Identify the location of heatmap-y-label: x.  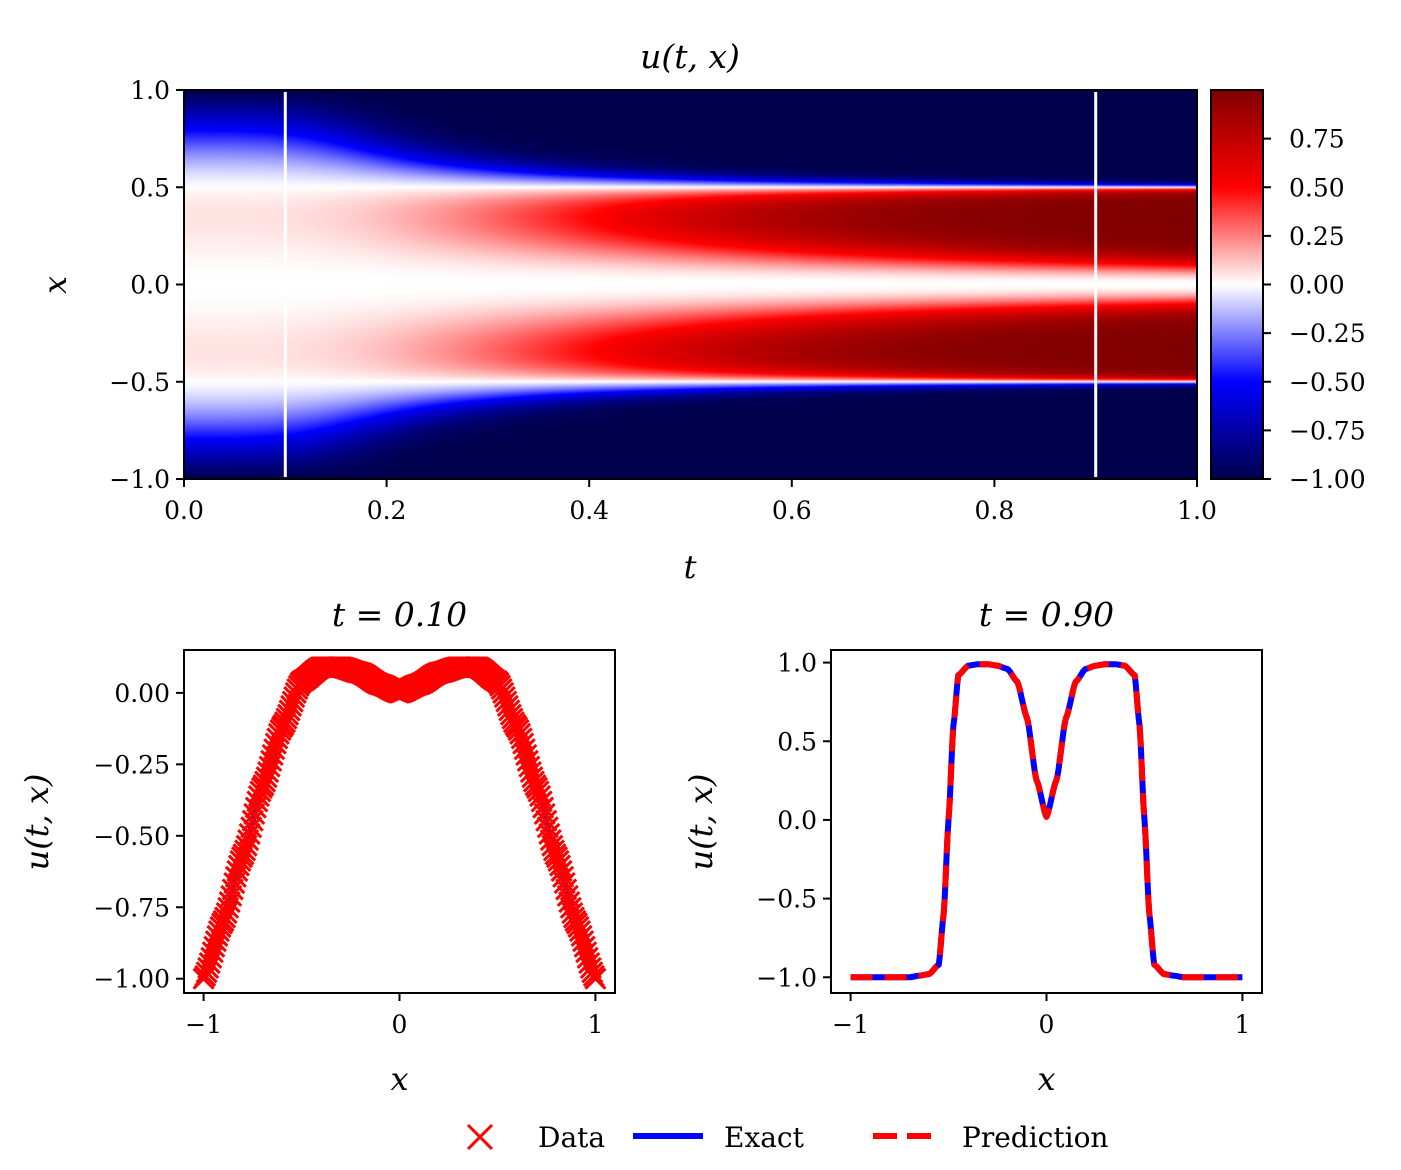
(55, 285).